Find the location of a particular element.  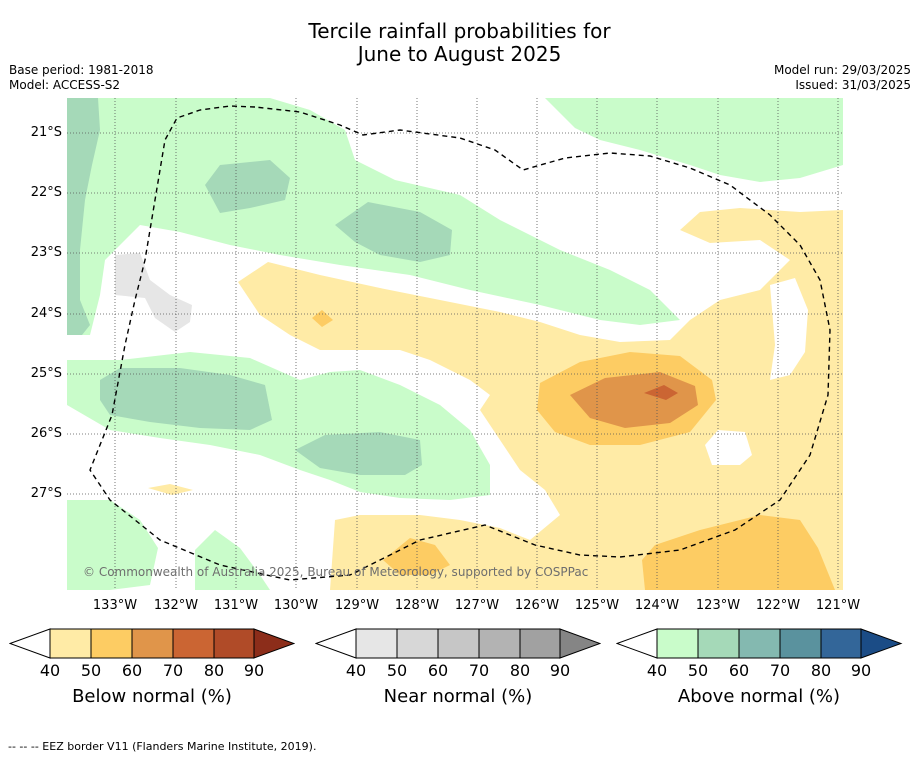

lat-label: 27°S is located at coordinates (46, 493).